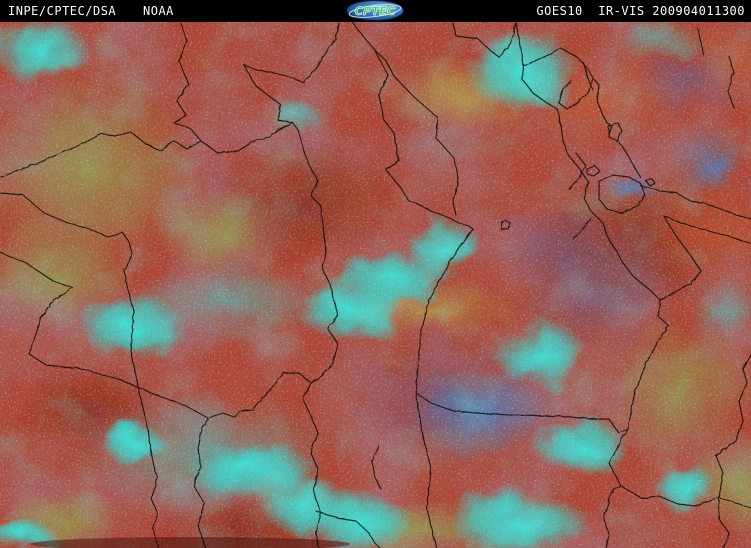  I want to click on cptec-logo: CPTEC, so click(375, 10).